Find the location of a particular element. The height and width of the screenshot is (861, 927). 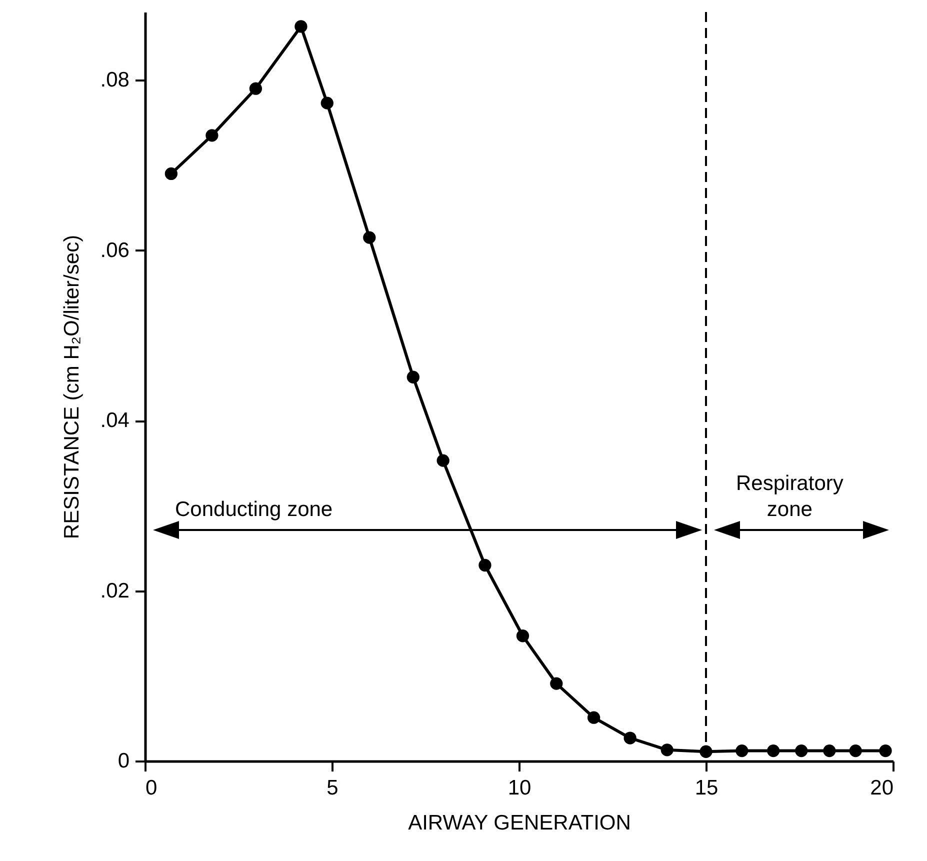

y-tick-label: .02 is located at coordinates (115, 590).